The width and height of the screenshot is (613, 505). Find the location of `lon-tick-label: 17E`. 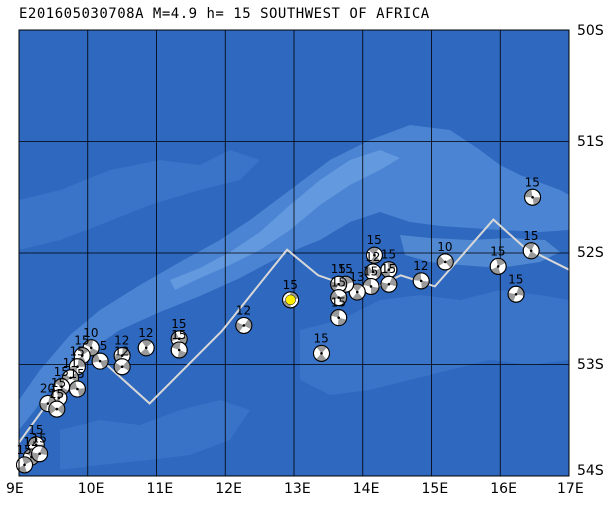

lon-tick-label: 17E is located at coordinates (570, 489).